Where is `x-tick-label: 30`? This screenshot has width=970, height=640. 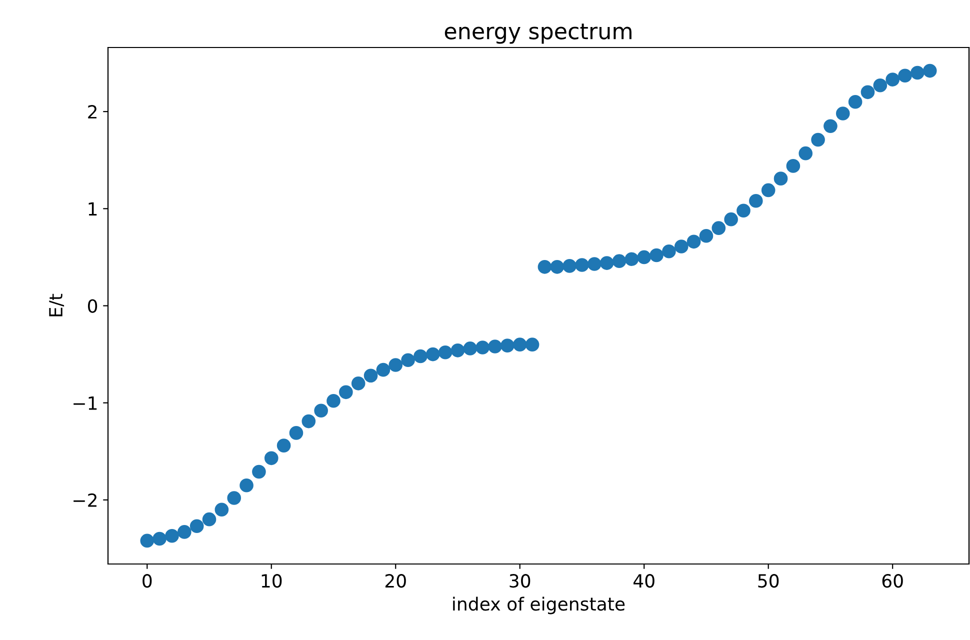 x-tick-label: 30 is located at coordinates (520, 581).